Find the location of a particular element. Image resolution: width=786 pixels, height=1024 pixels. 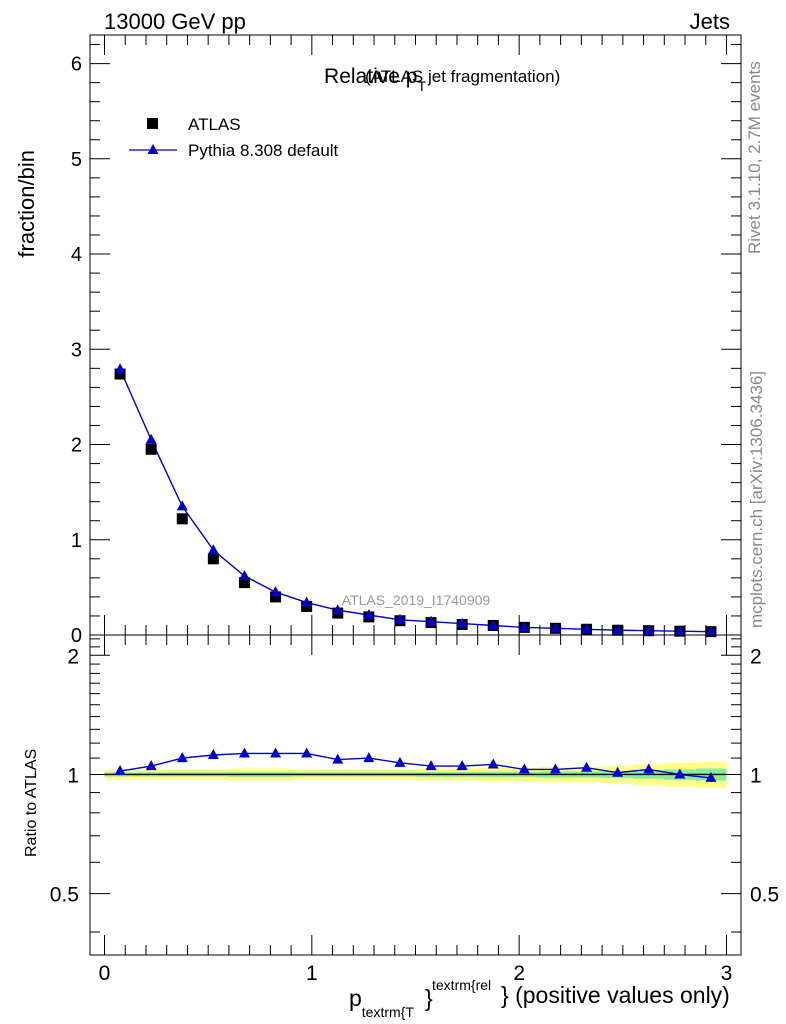

x-axis-label: ptextrm{T is located at coordinates (381, 1002).